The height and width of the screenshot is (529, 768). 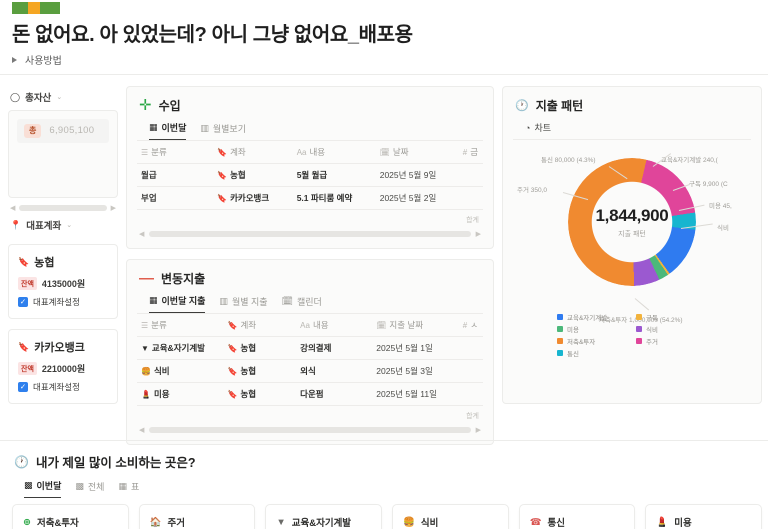 What do you see at coordinates (243, 304) in the screenshot?
I see `tab-expense-monthly: ▥ 월별 지출` at bounding box center [243, 304].